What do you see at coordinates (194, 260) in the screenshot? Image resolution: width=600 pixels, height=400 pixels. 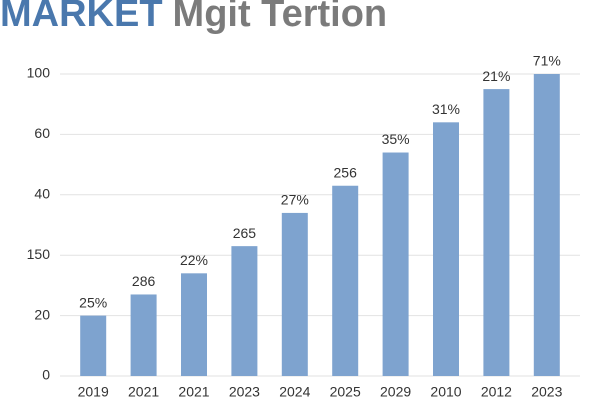 I see `data-label: 22%` at bounding box center [194, 260].